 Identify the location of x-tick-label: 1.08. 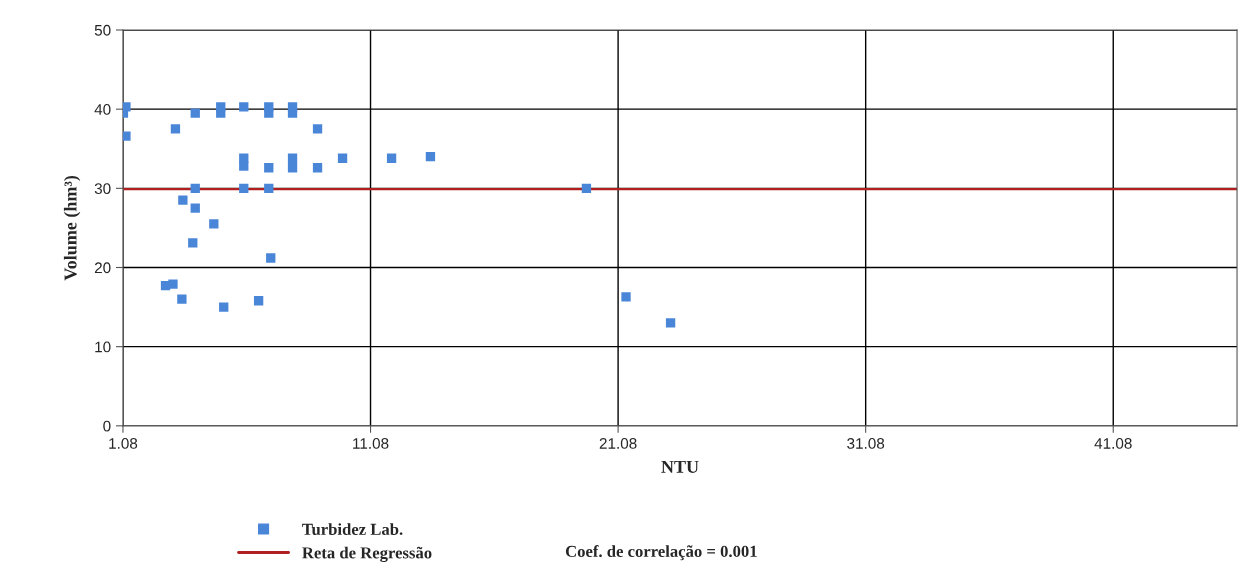
(123, 443).